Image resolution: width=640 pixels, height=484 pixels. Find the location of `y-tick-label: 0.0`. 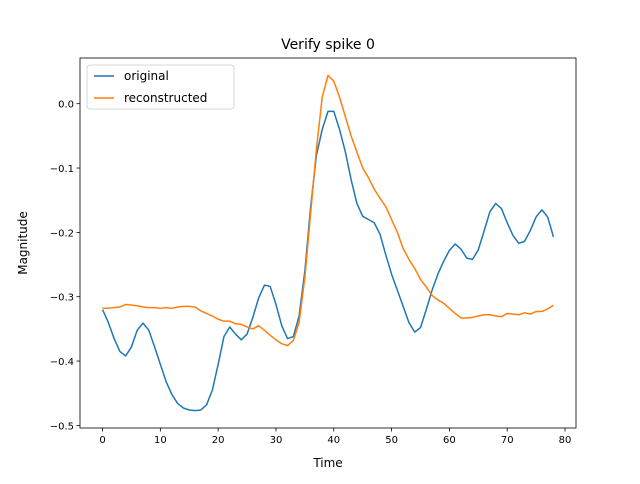

y-tick-label: 0.0 is located at coordinates (66, 105).